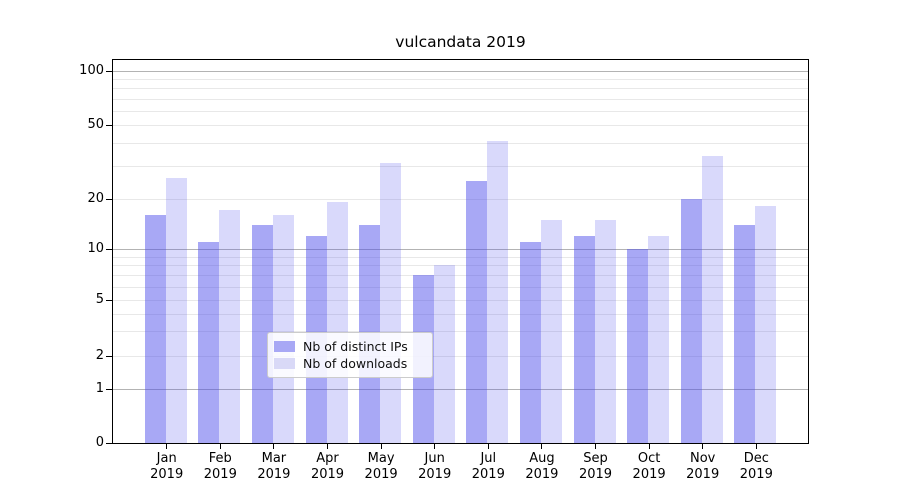  What do you see at coordinates (95, 198) in the screenshot?
I see `y-tick-label: 20` at bounding box center [95, 198].